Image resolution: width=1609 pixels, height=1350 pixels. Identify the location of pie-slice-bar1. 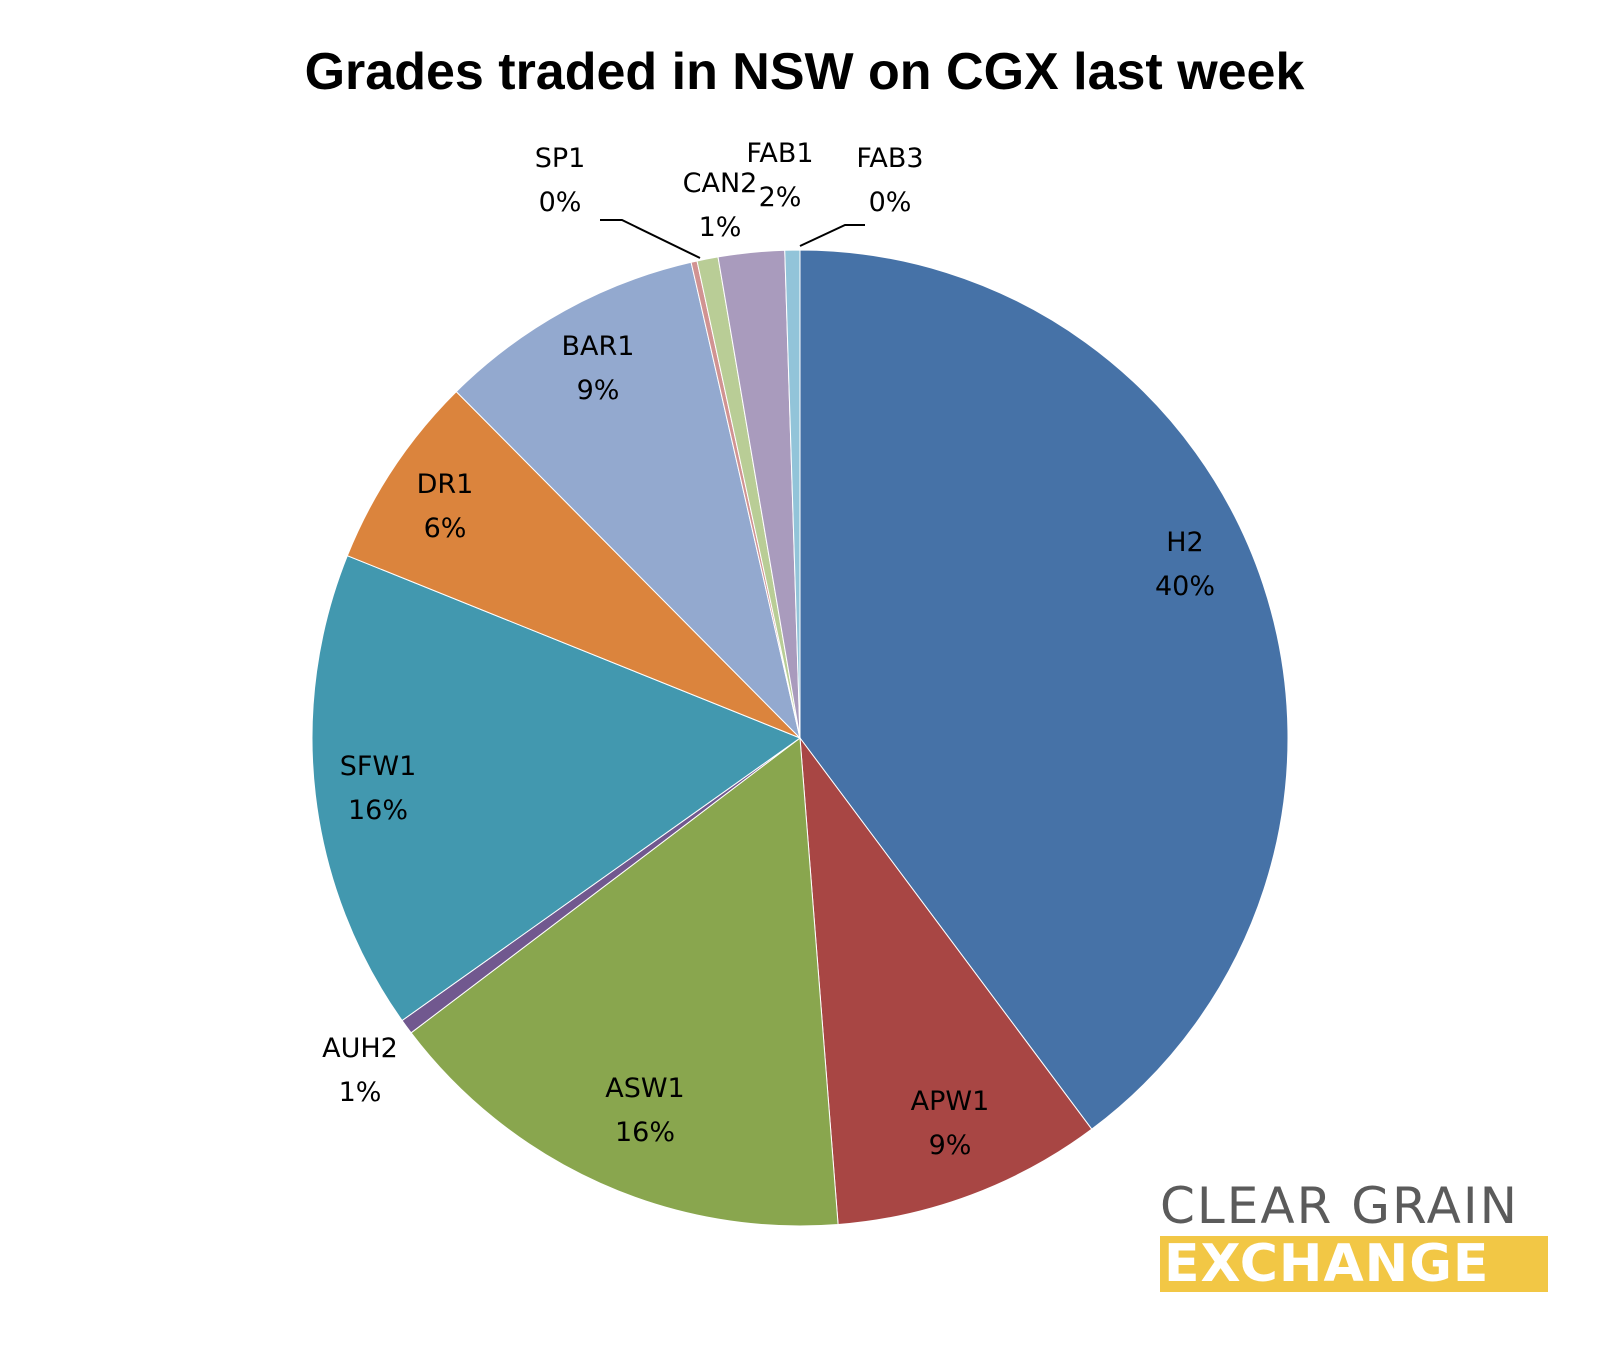
(628, 500).